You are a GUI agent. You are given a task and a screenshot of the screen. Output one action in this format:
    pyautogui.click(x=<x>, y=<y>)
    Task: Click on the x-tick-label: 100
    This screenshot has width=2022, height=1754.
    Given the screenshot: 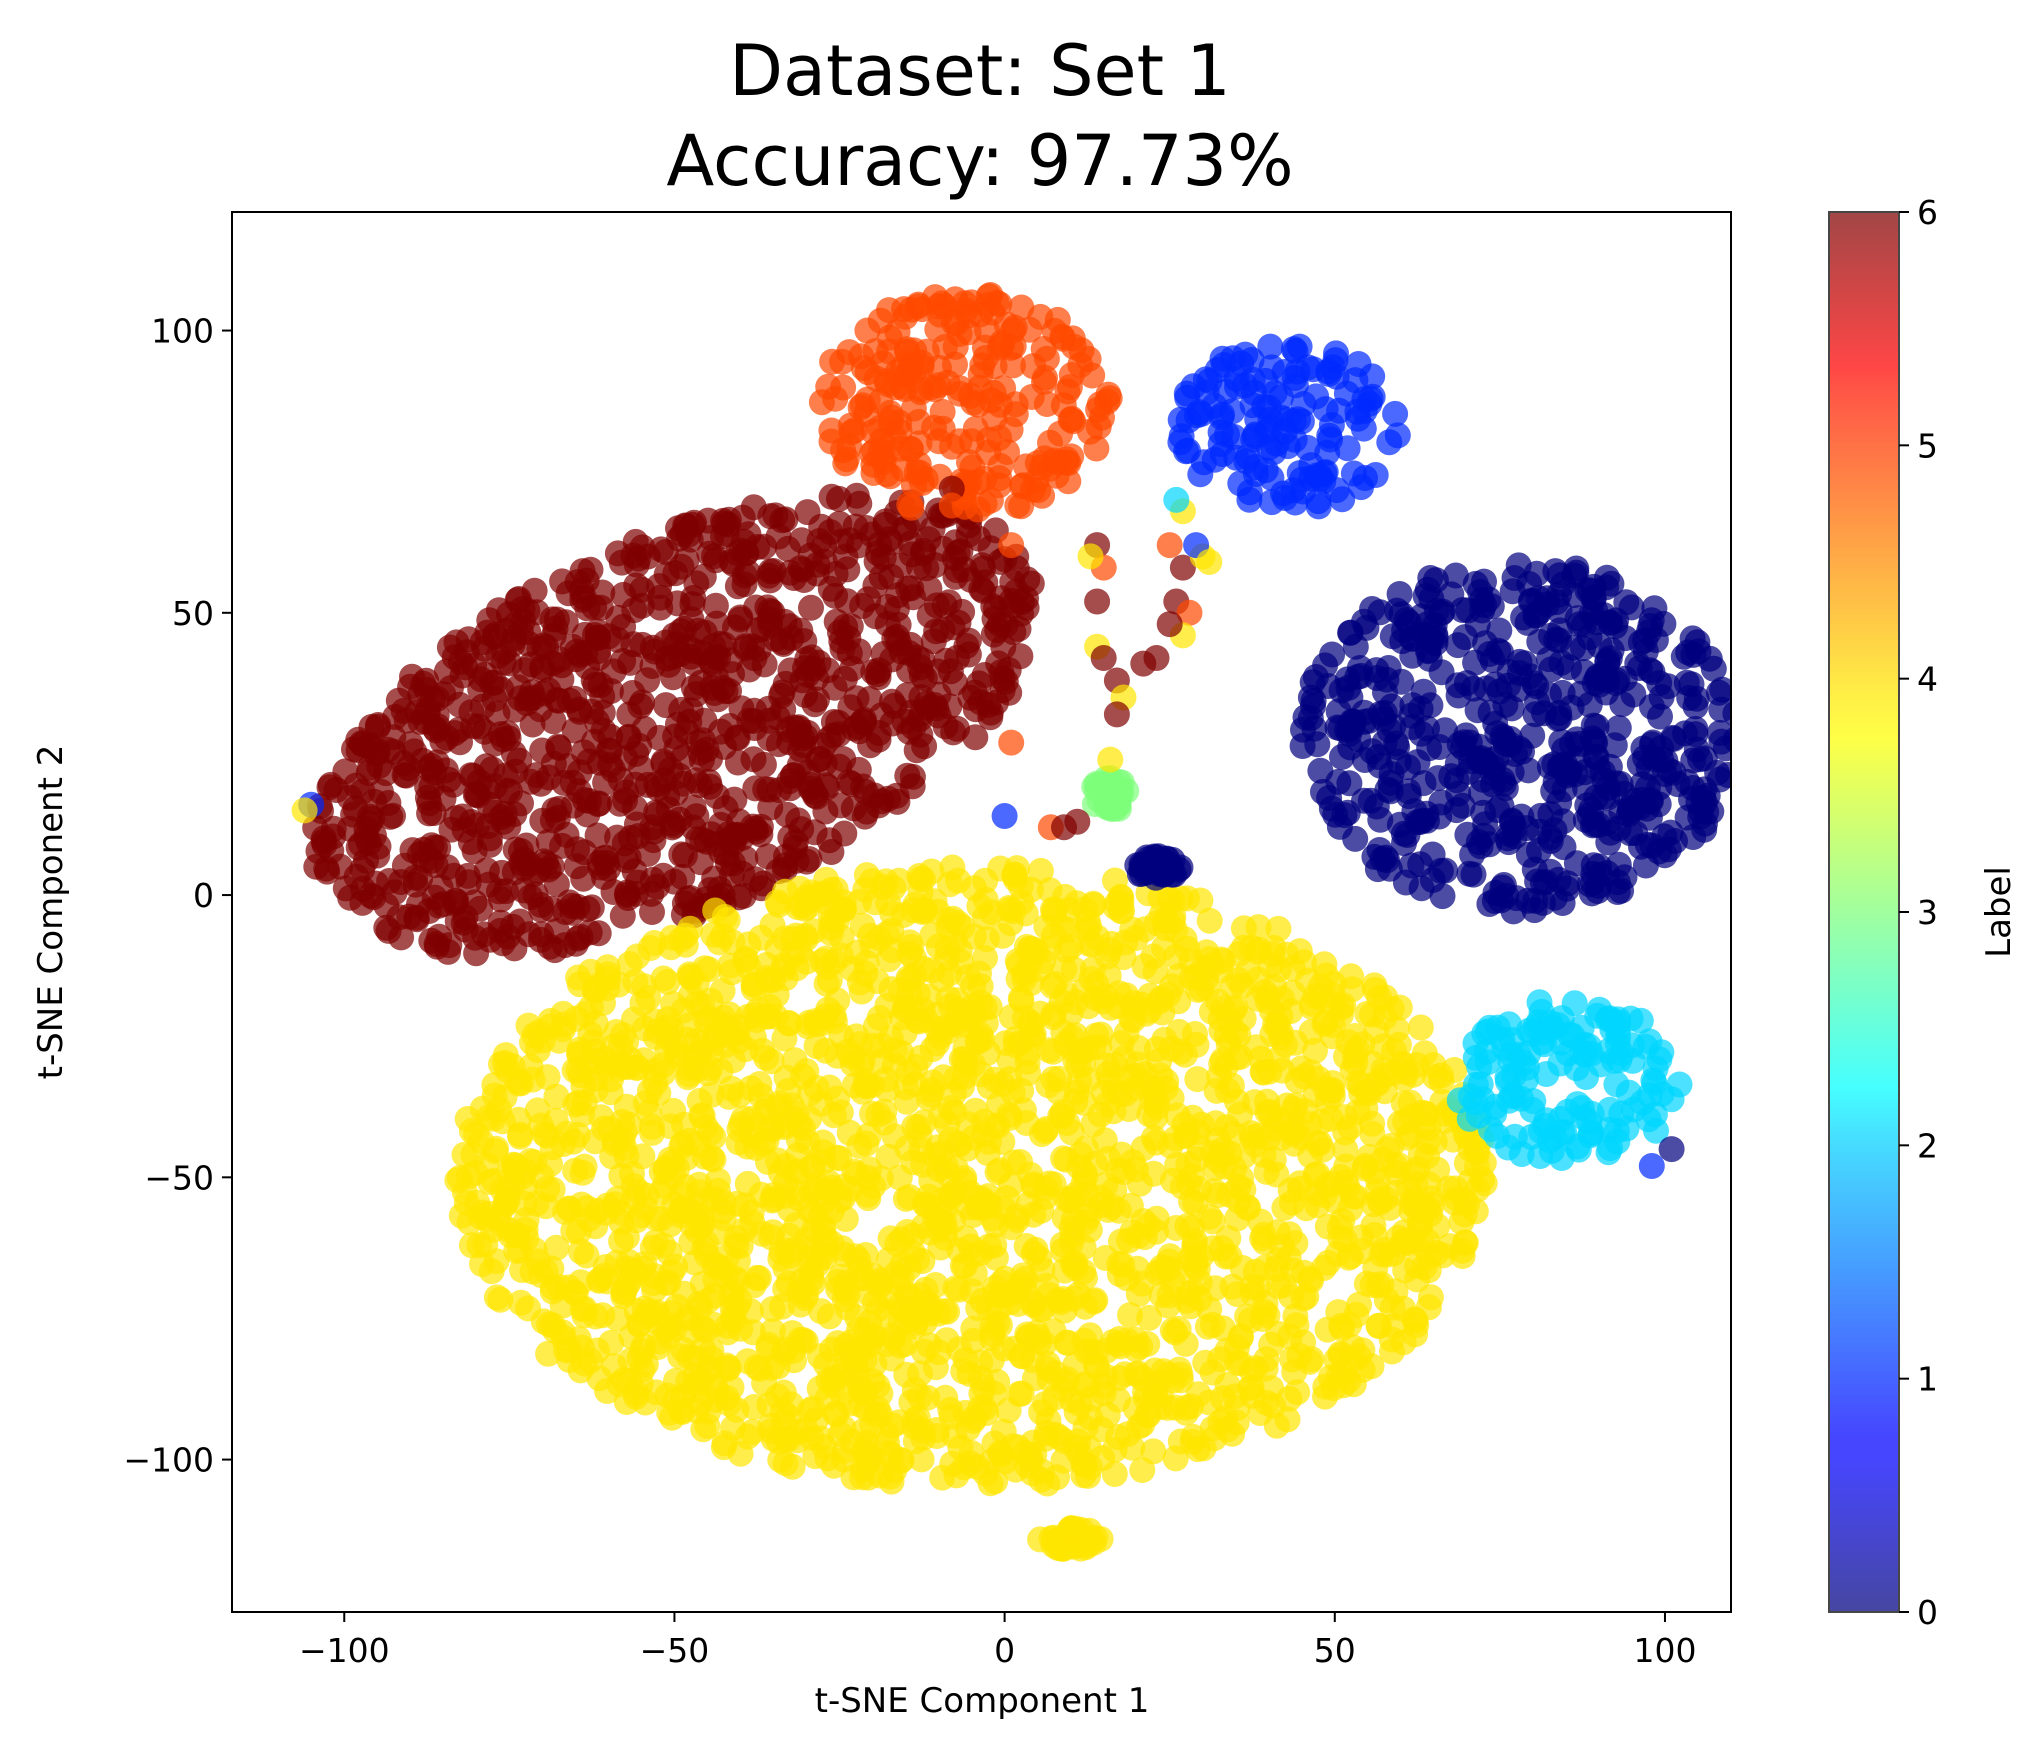 What is the action you would take?
    pyautogui.click(x=1664, y=1650)
    